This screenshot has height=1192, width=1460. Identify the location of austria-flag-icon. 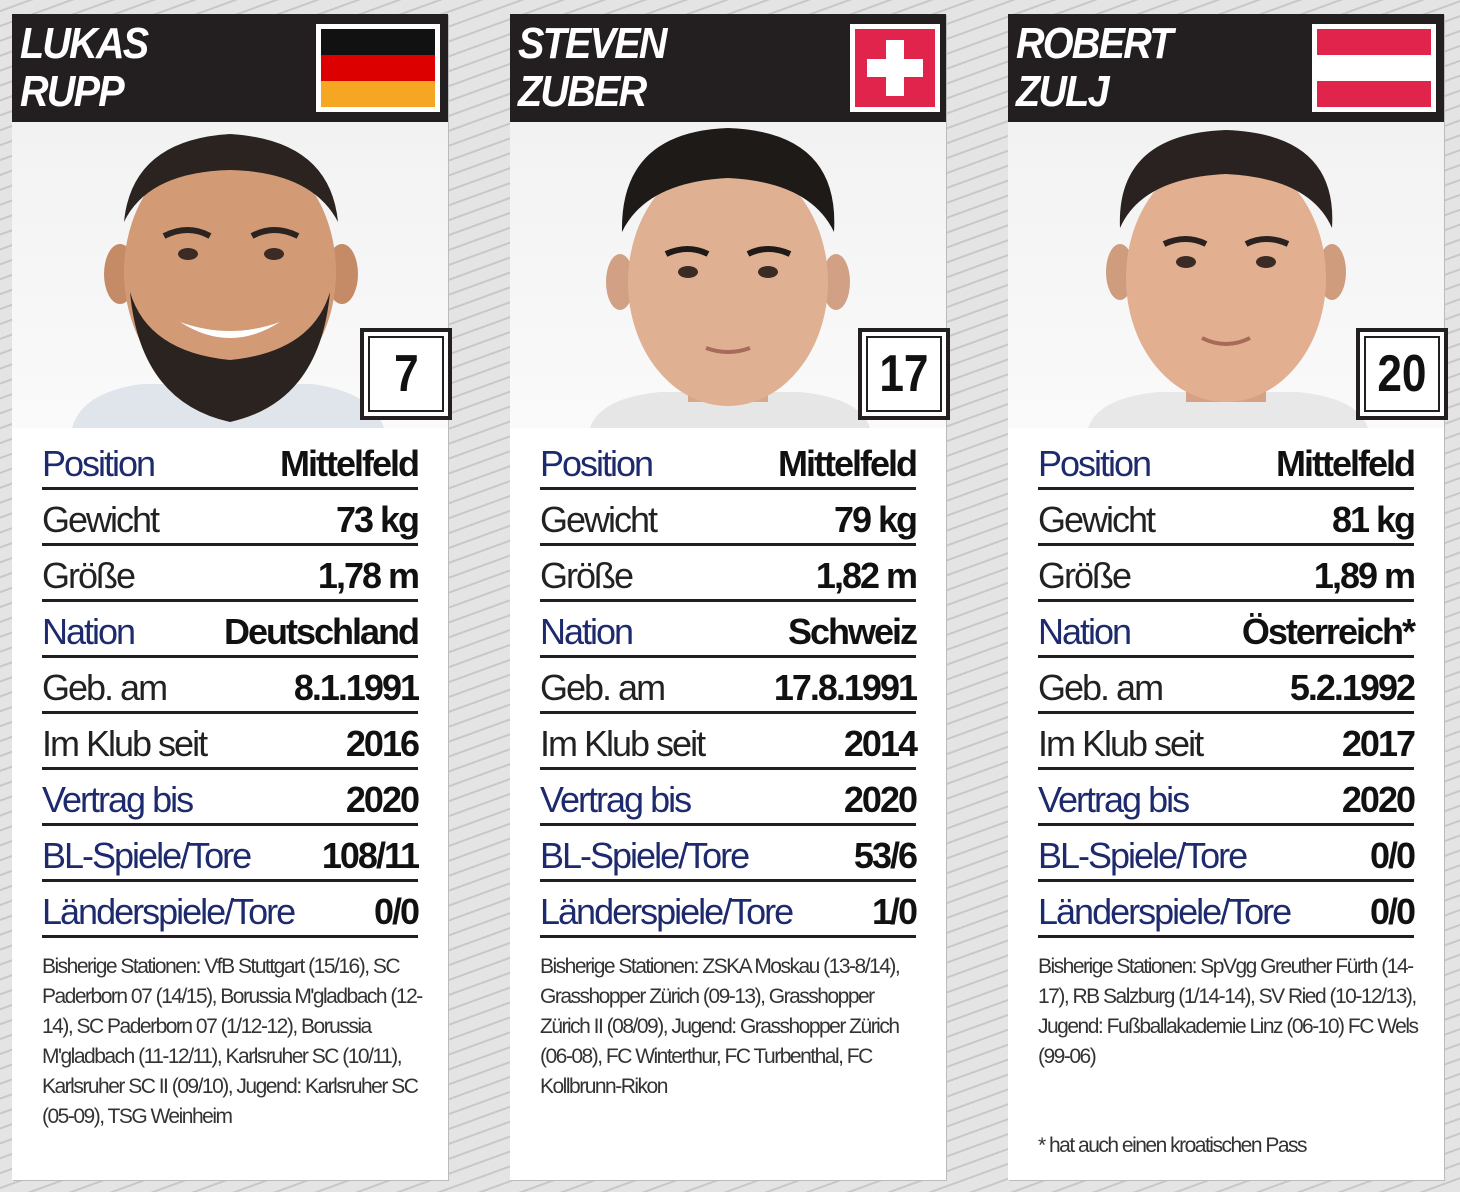
(1374, 68).